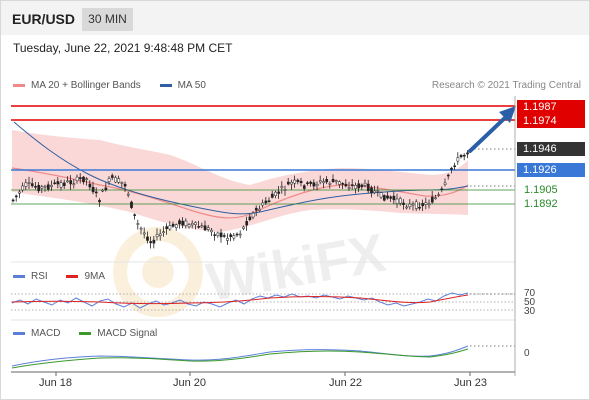 Image resolution: width=590 pixels, height=400 pixels. What do you see at coordinates (492, 129) in the screenshot?
I see `forecast-arrow` at bounding box center [492, 129].